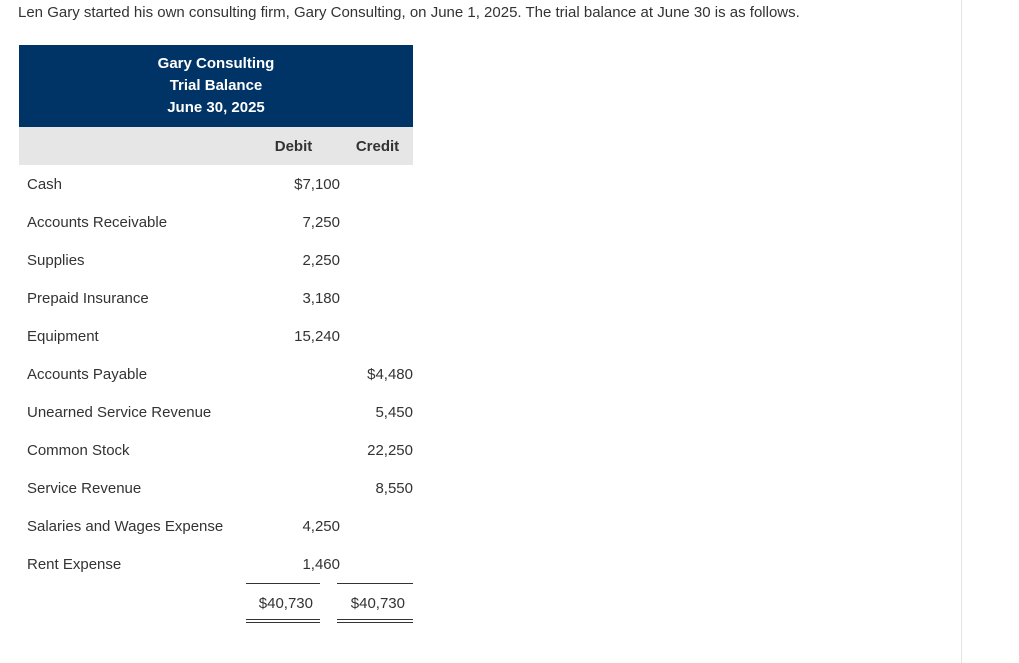 The width and height of the screenshot is (1019, 663). Describe the element at coordinates (321, 564) in the screenshot. I see `debit-amount: 1,460` at that location.